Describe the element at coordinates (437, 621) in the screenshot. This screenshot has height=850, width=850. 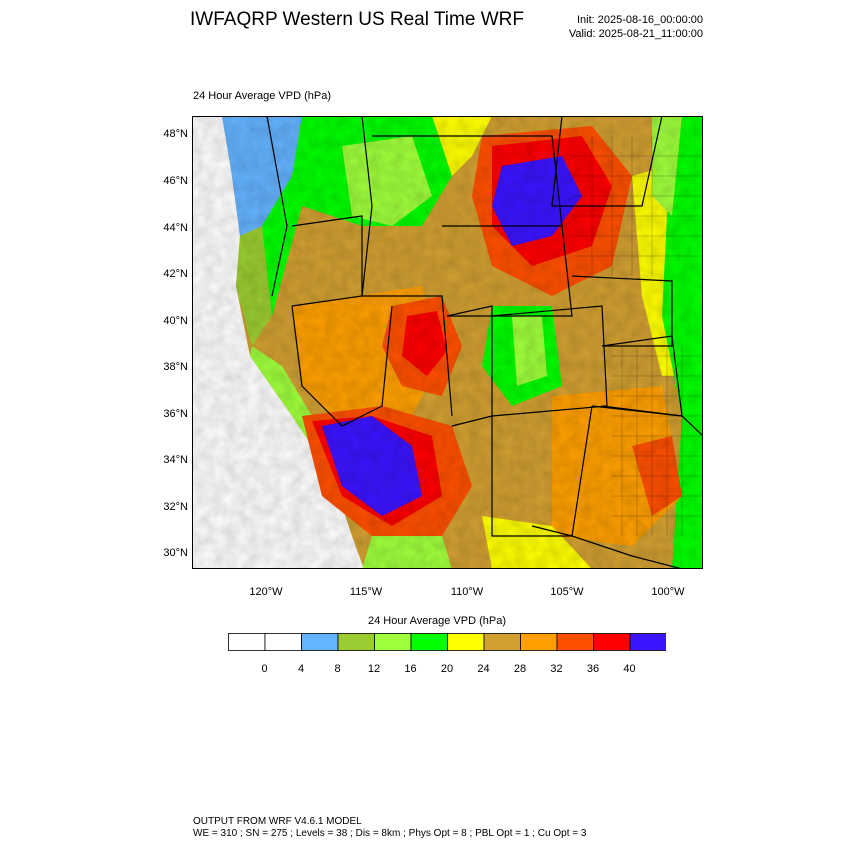
I see `colorbar-title: 24 Hour Average VPD (hPa)` at that location.